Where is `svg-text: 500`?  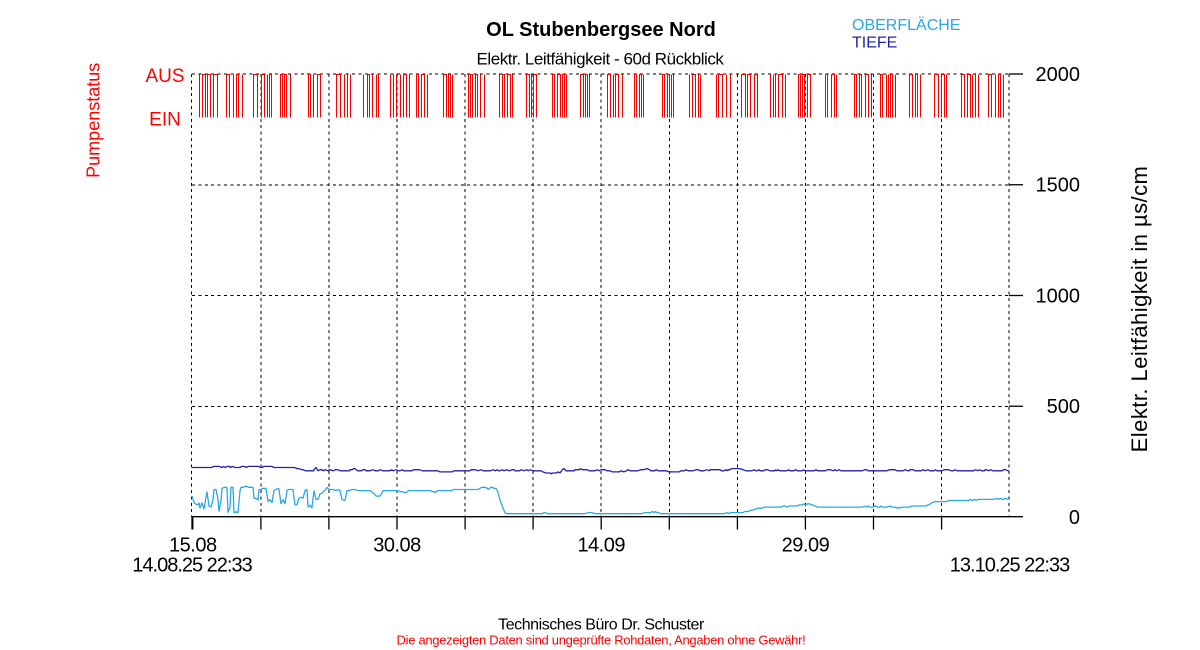
svg-text: 500 is located at coordinates (1063, 407).